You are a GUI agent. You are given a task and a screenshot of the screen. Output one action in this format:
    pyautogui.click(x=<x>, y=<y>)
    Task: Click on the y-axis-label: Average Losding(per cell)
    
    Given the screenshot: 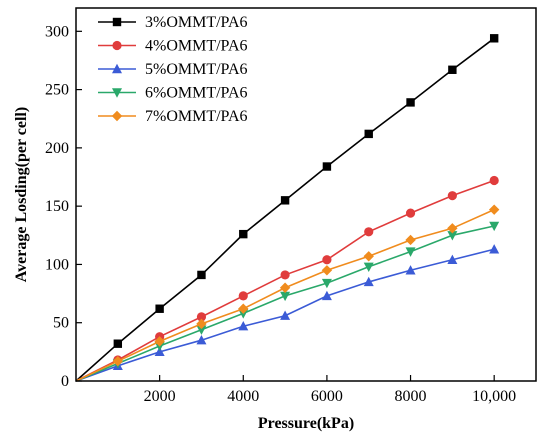 What is the action you would take?
    pyautogui.click(x=21, y=194)
    